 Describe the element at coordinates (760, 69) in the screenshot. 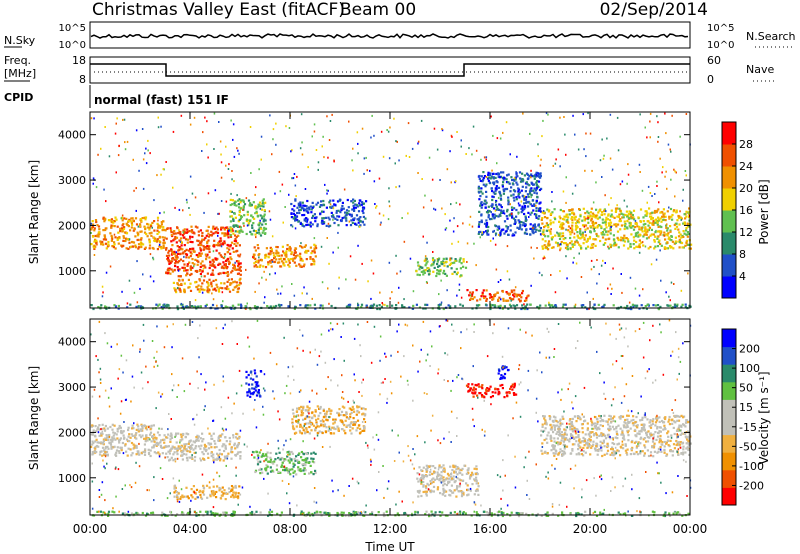

I see `nave-label: Nave` at that location.